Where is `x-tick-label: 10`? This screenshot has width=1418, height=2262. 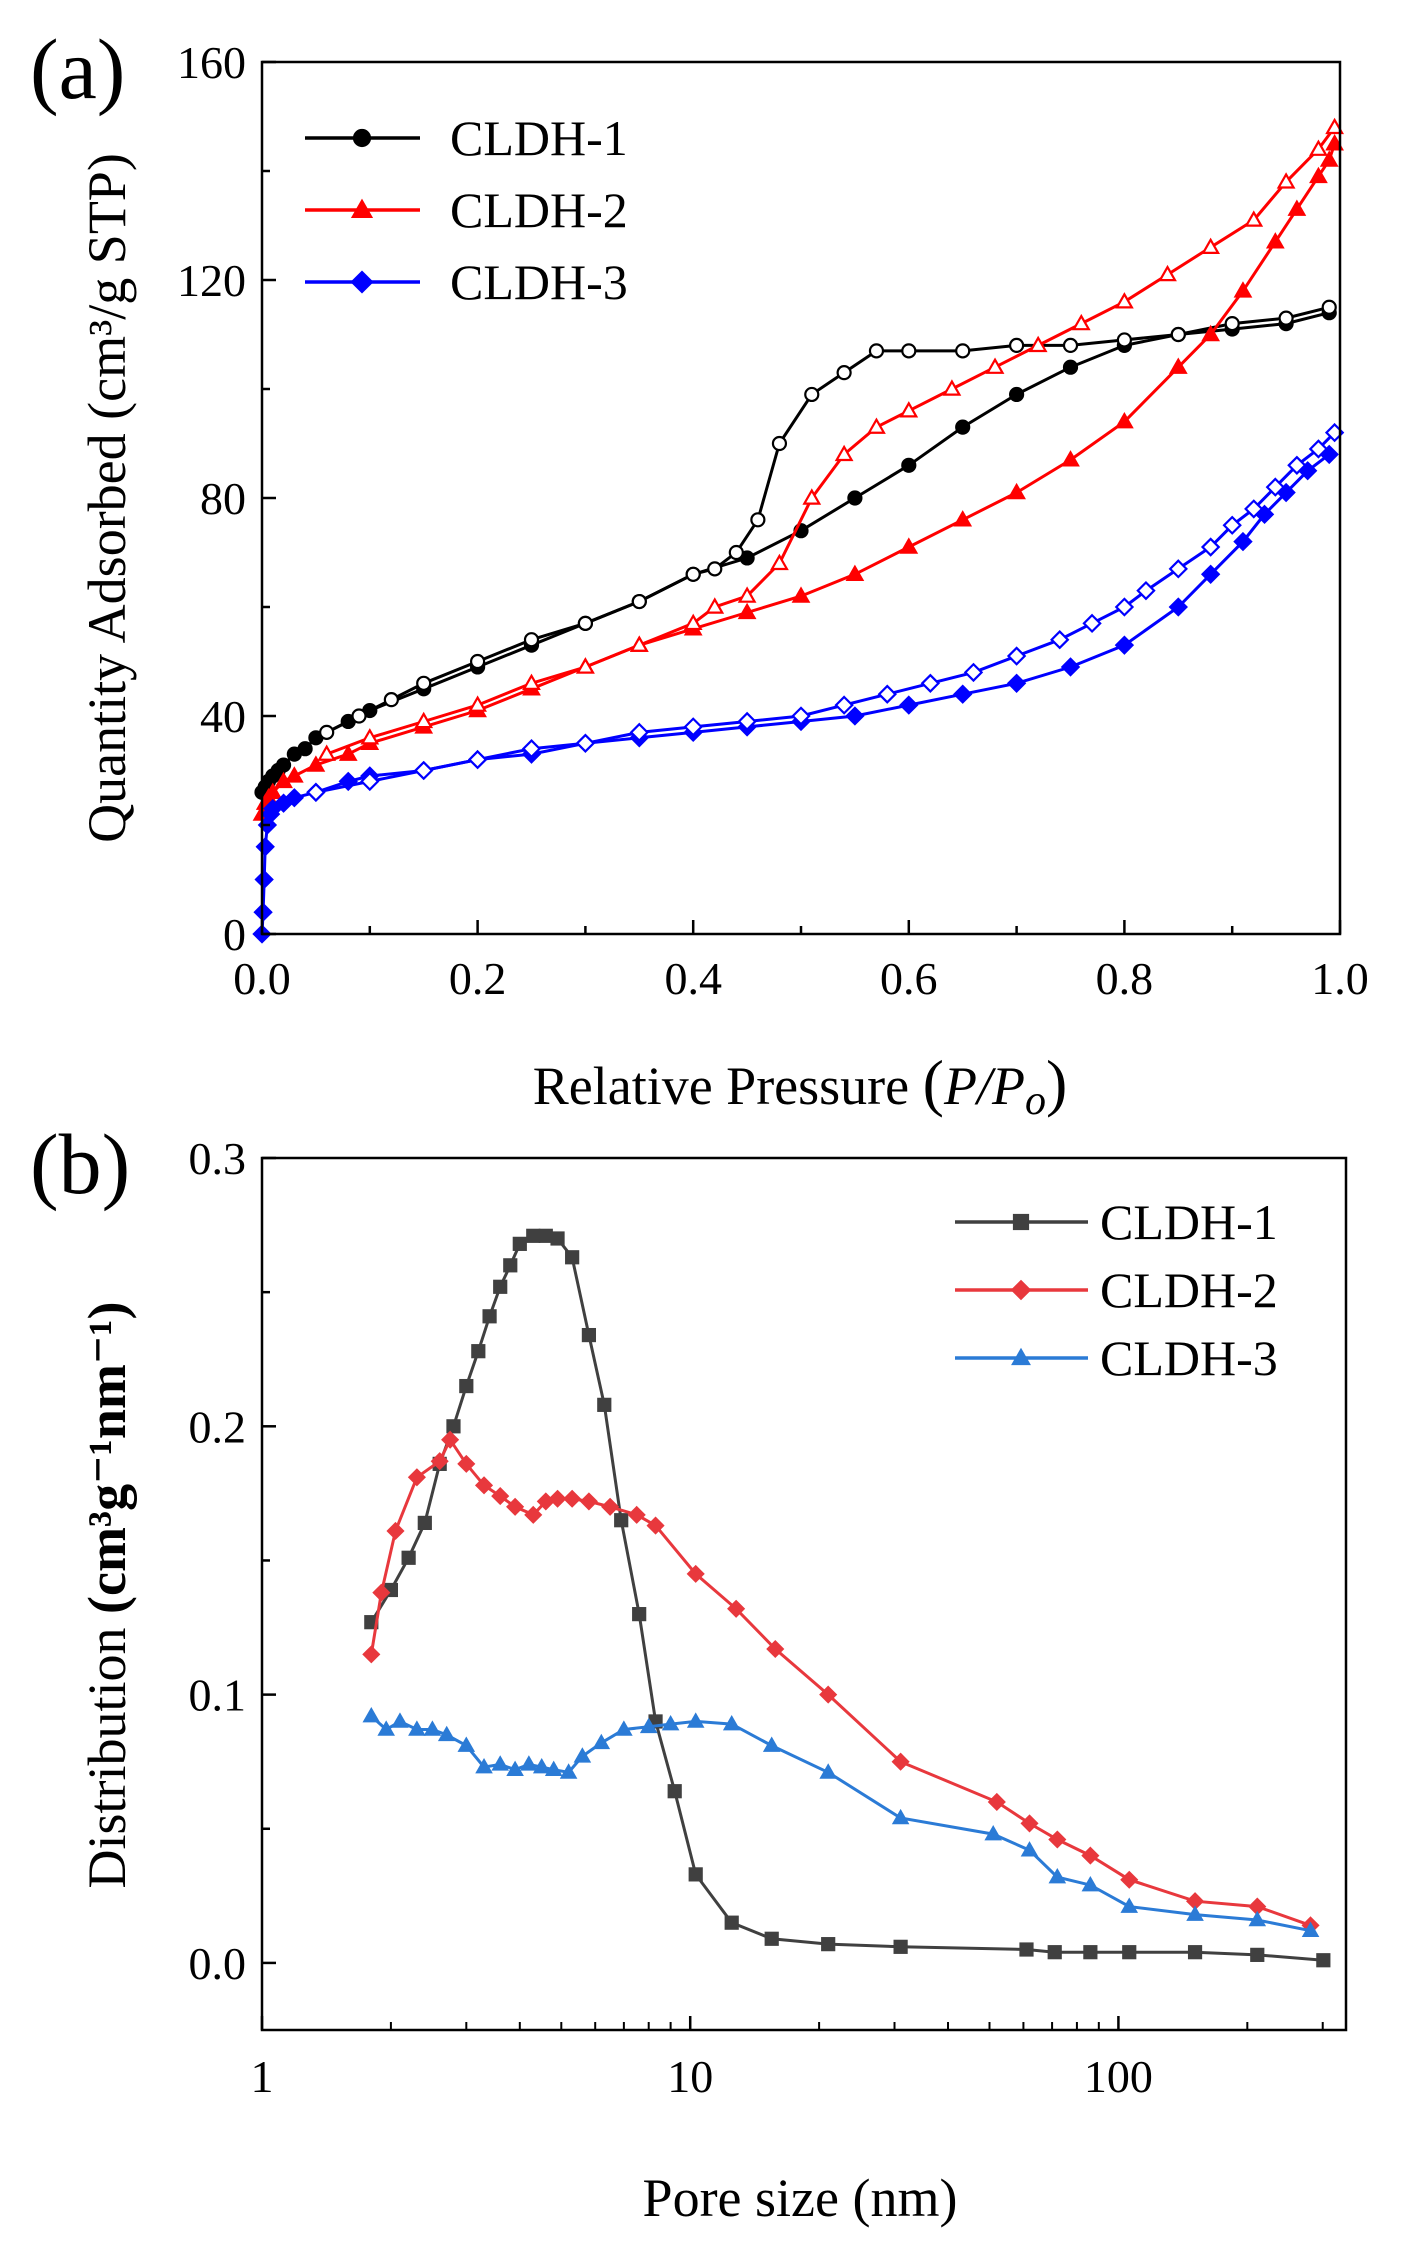 x-tick-label: 10 is located at coordinates (690, 2076).